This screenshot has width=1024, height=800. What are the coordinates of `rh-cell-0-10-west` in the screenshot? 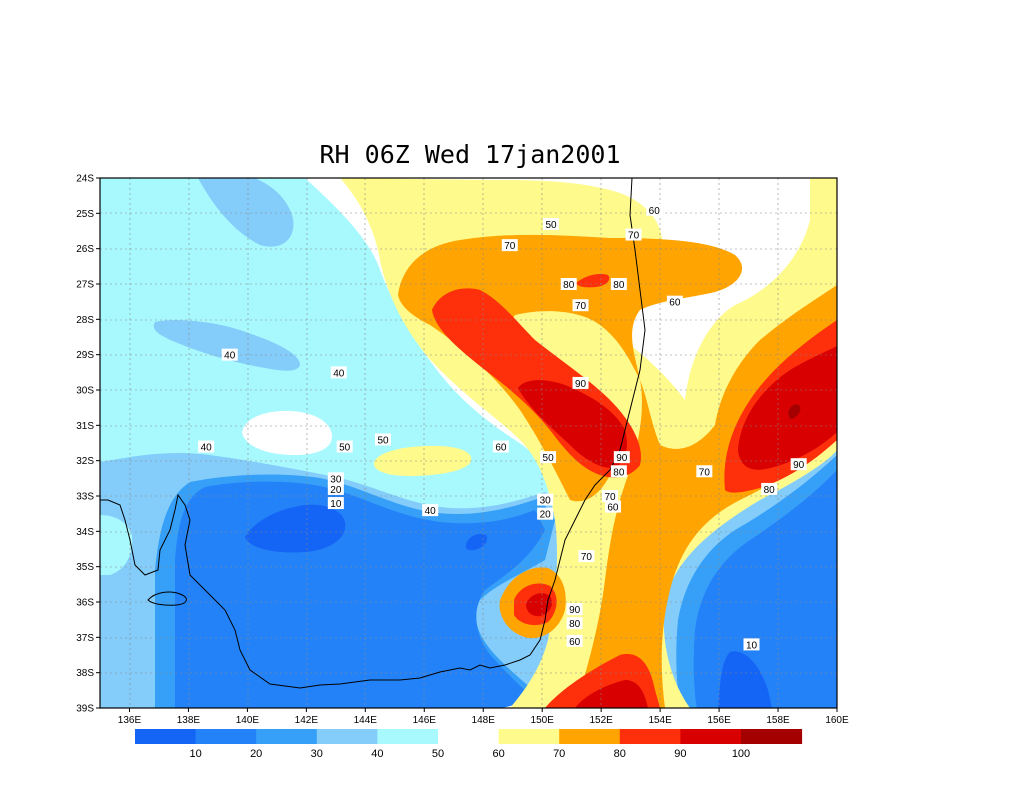 It's located at (295, 528).